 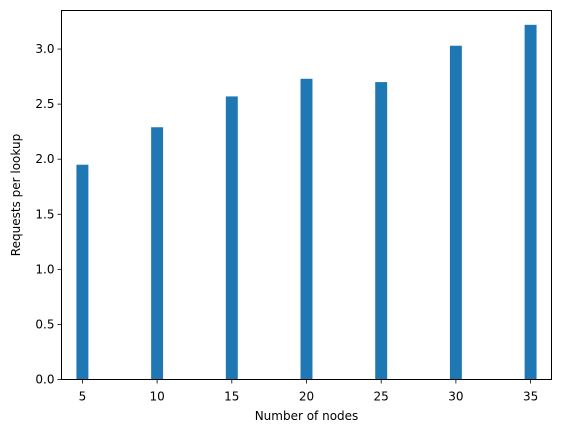 I want to click on x-axis-label: Number of nodes, so click(x=307, y=416).